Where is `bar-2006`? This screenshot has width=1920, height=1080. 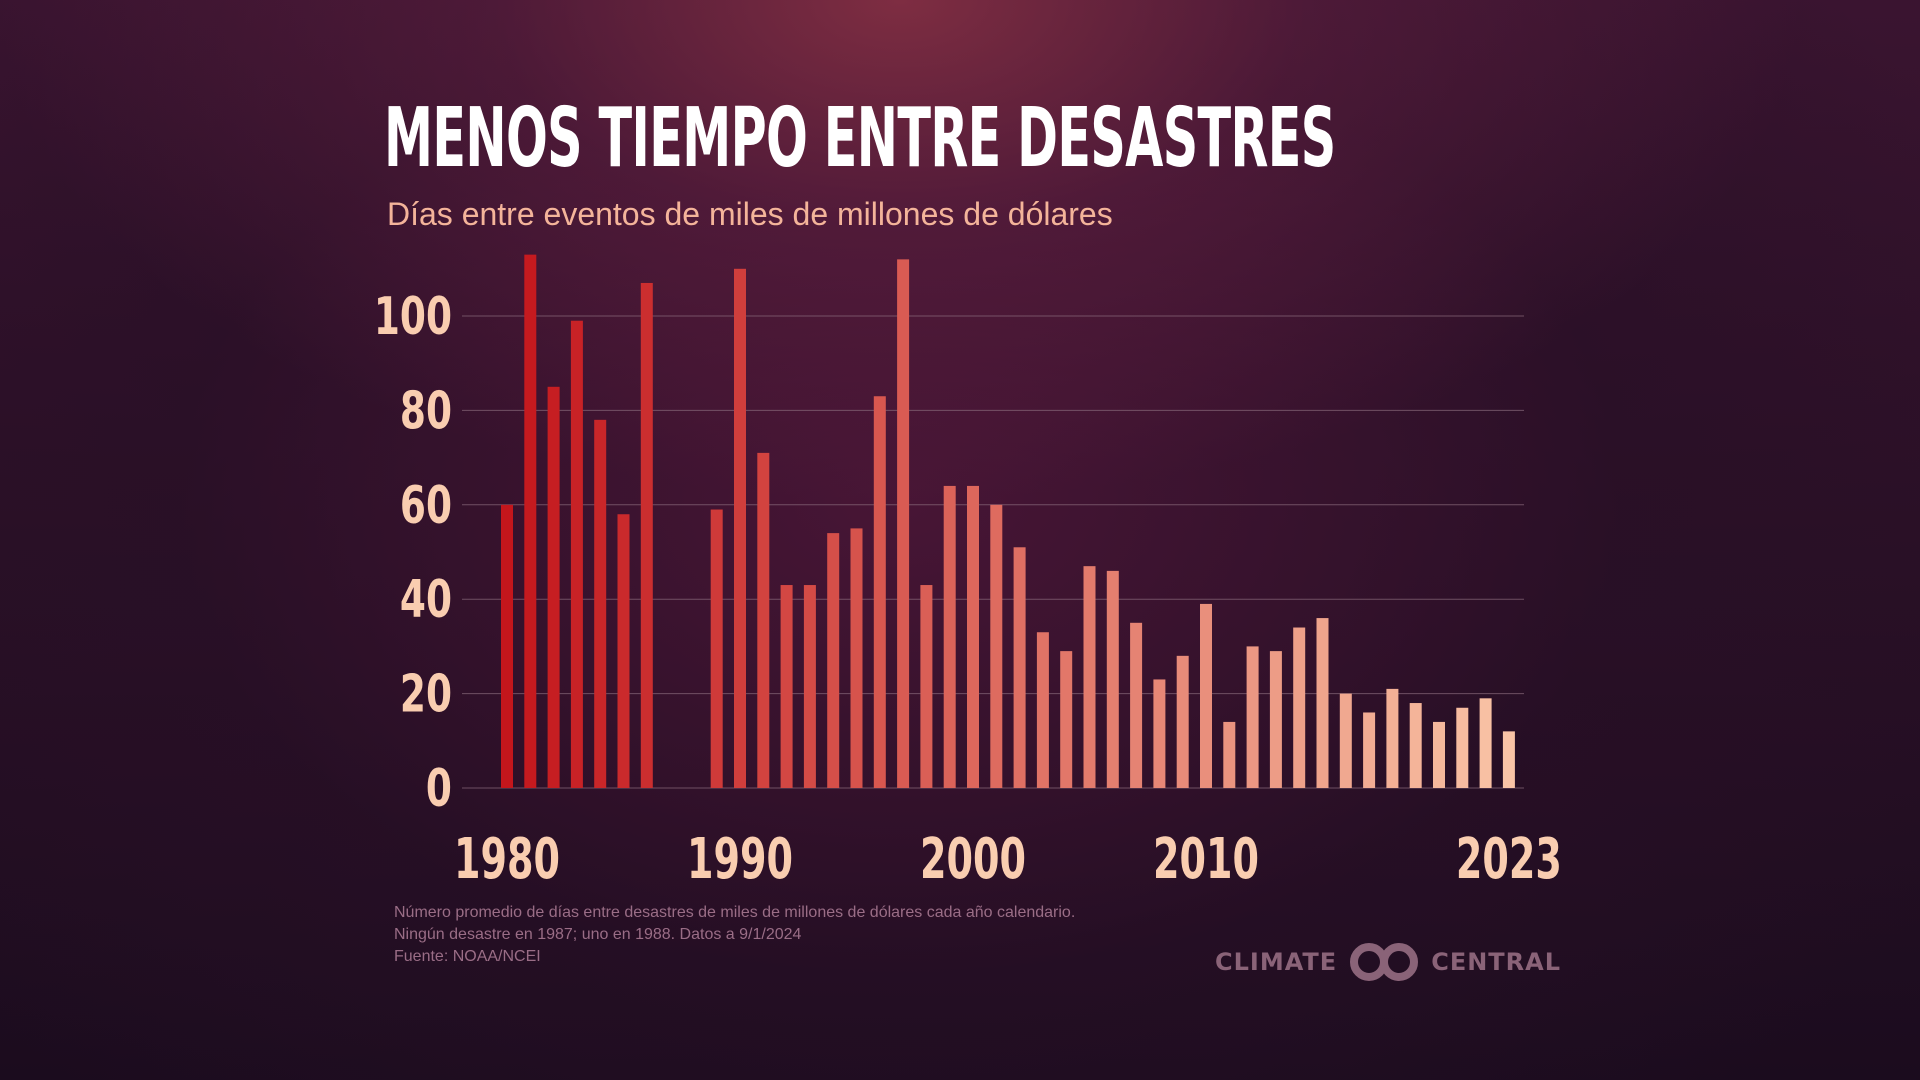
bar-2006 is located at coordinates (1112, 679).